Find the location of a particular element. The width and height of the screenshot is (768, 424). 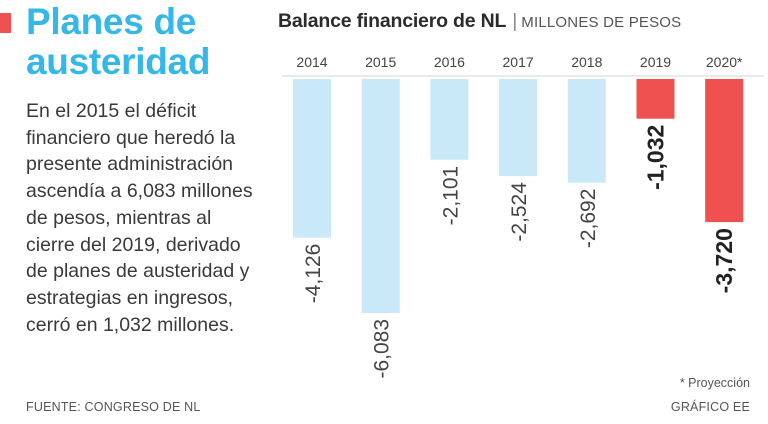

bar-2019 is located at coordinates (655, 99).